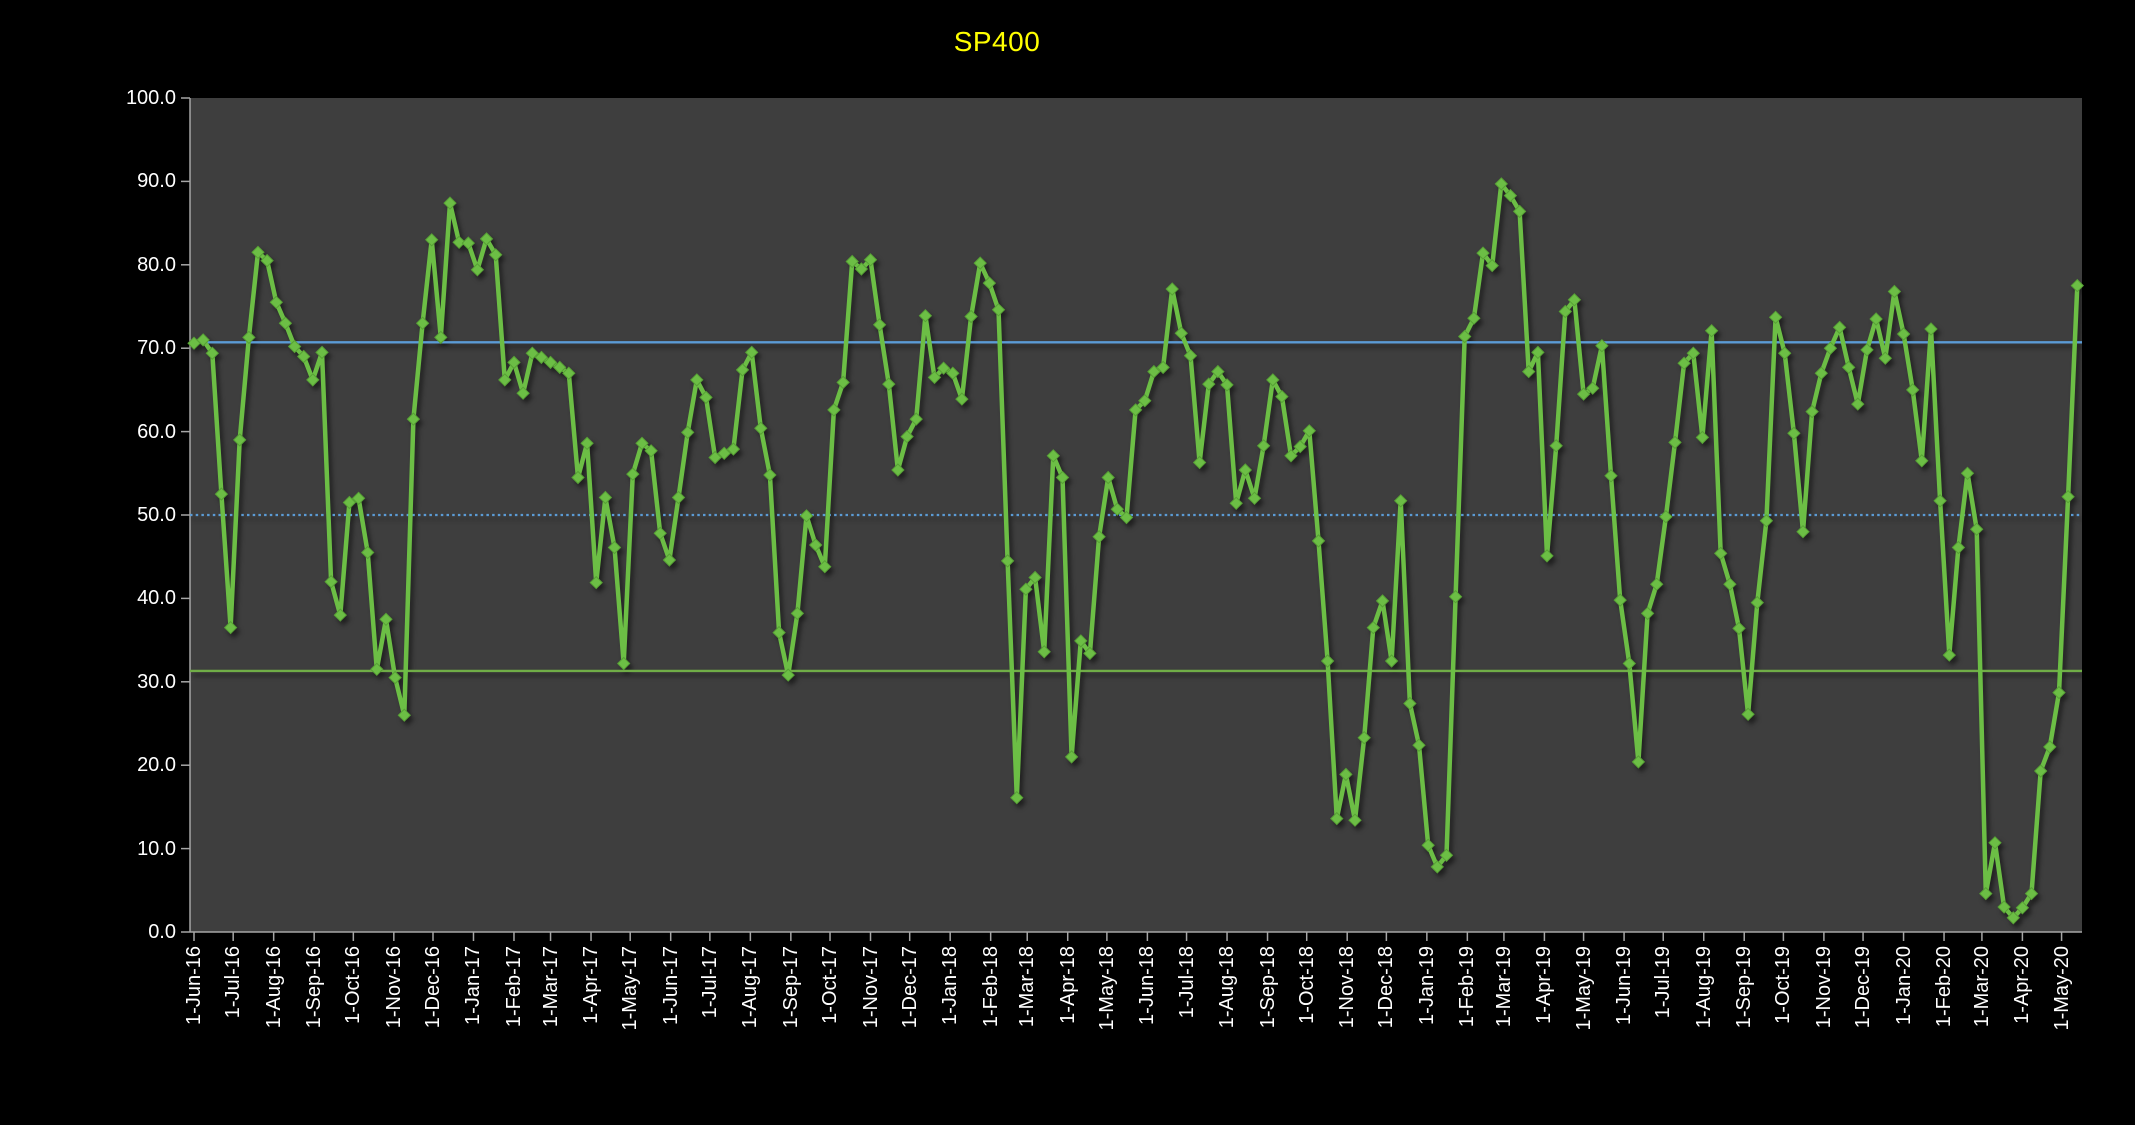 The height and width of the screenshot is (1125, 2135). I want to click on x-axis-tick-label: 1-Nov-19, so click(1823, 987).